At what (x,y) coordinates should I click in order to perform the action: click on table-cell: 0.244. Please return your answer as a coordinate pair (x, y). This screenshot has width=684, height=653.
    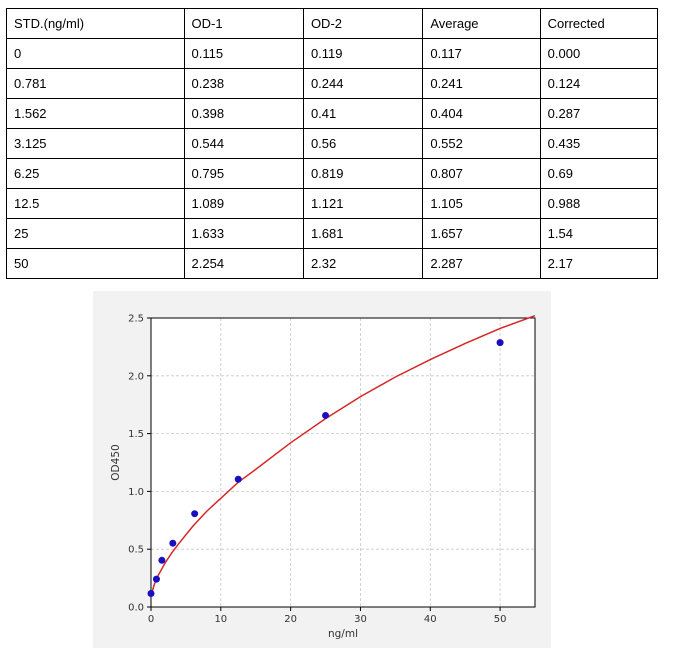
    Looking at the image, I should click on (363, 83).